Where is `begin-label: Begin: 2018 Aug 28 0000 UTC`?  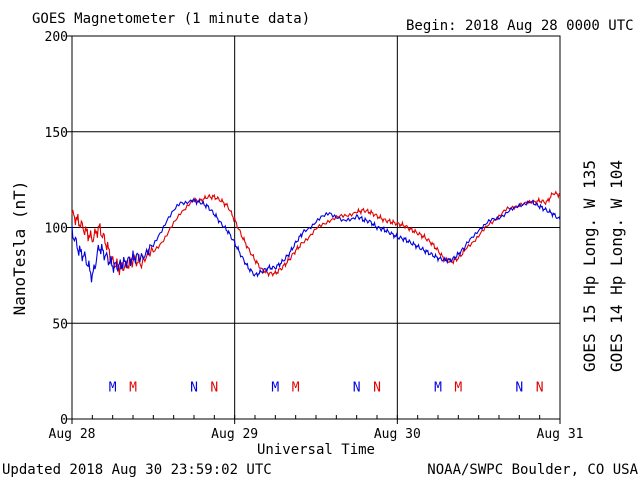
begin-label: Begin: 2018 Aug 28 0000 UTC is located at coordinates (520, 26).